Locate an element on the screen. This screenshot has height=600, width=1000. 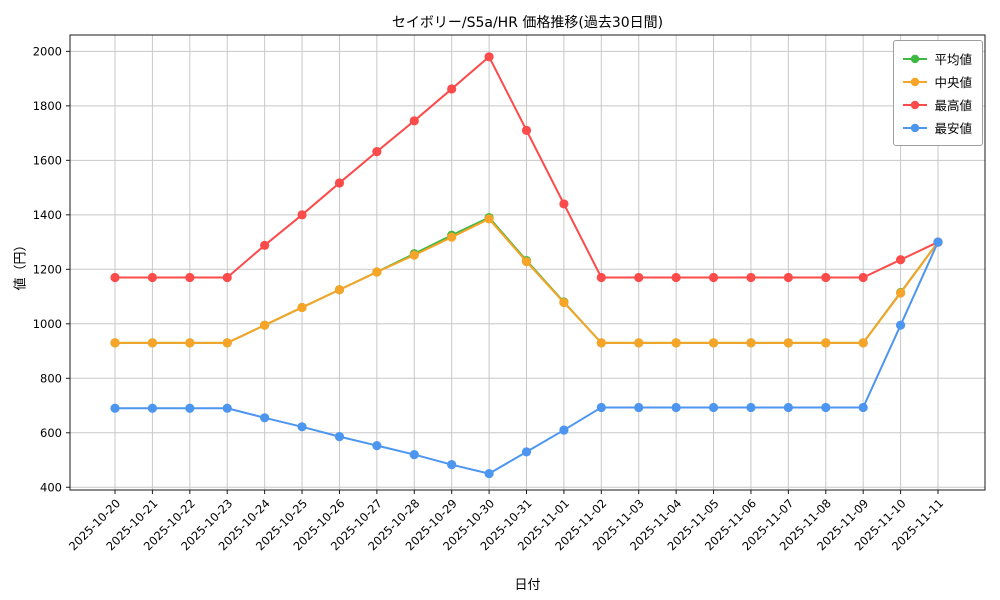
y-tick-label: 1400 is located at coordinates (47, 215).